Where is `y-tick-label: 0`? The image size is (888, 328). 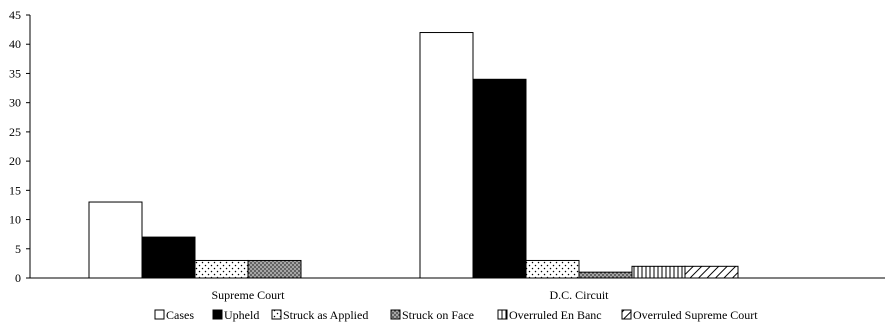 y-tick-label: 0 is located at coordinates (18, 278).